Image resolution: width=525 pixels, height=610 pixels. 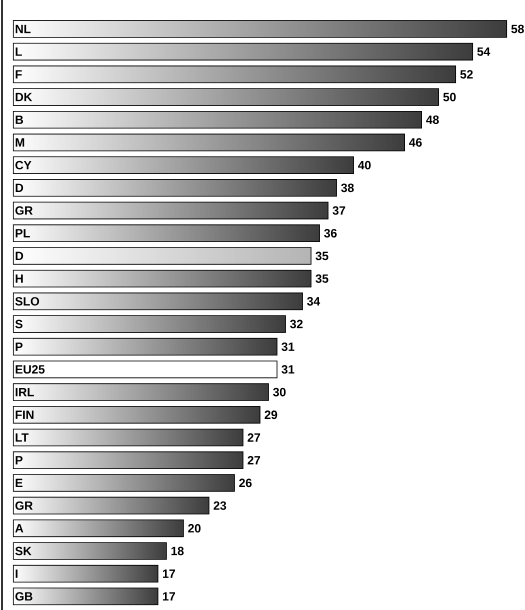 What do you see at coordinates (19, 528) in the screenshot?
I see `y-tick-label: A` at bounding box center [19, 528].